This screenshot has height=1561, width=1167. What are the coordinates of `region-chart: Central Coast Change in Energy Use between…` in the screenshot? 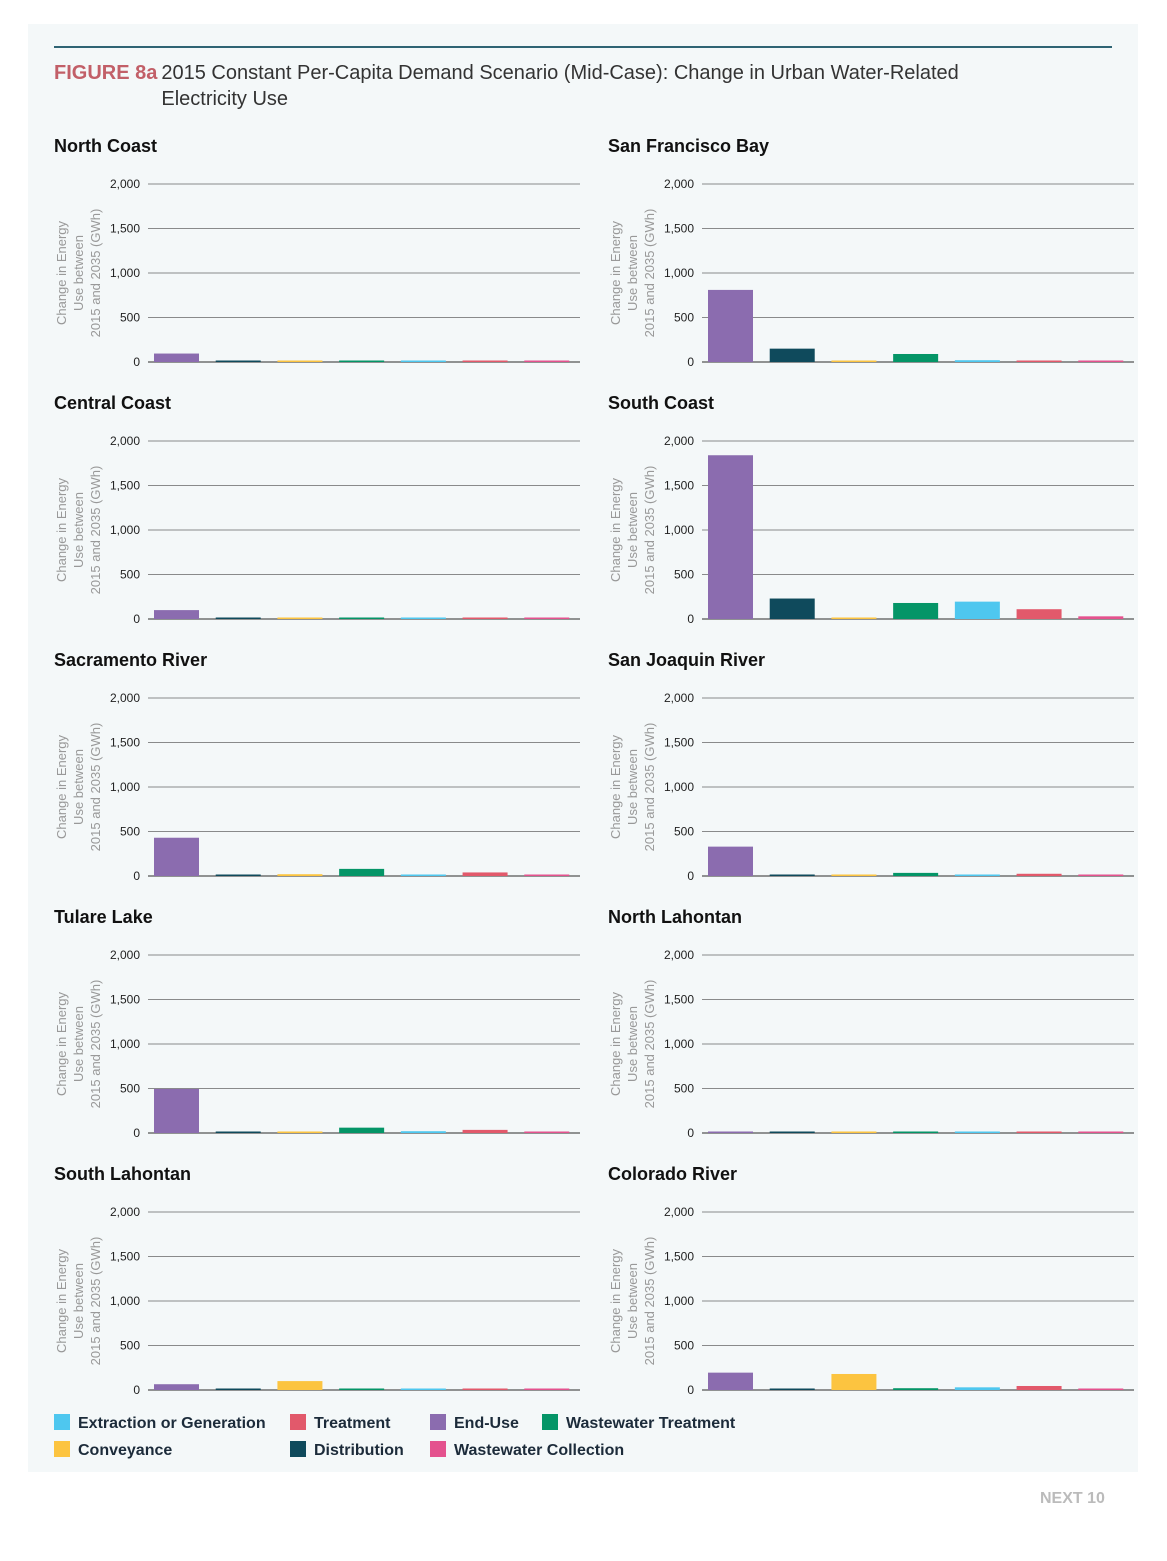 It's located at (324, 513).